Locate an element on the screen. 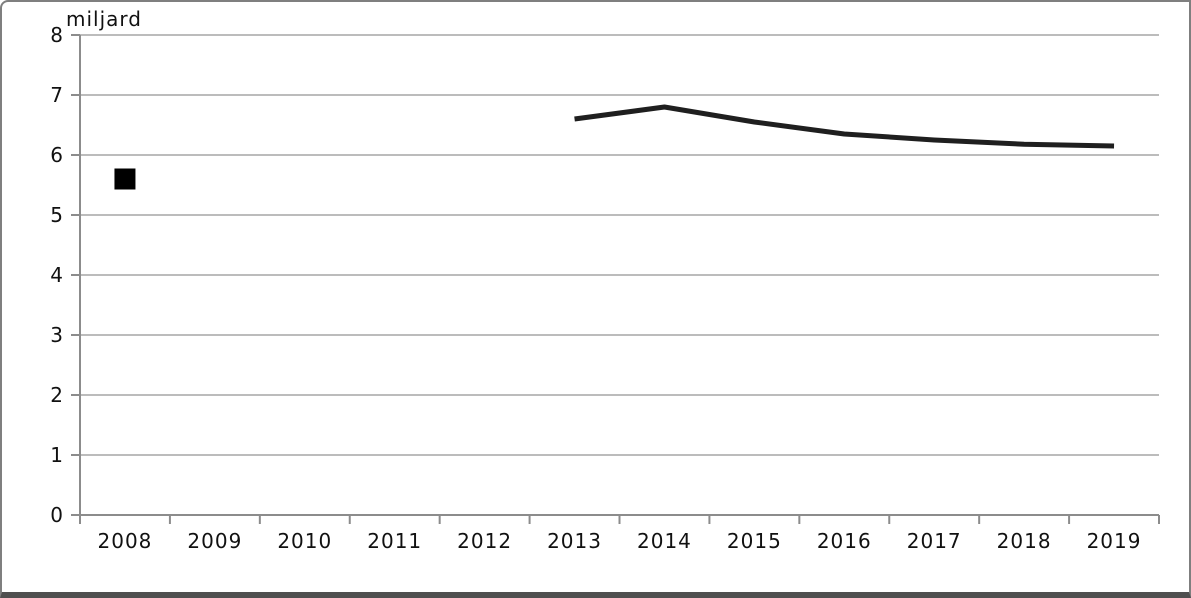 The height and width of the screenshot is (598, 1191). y-tick-label: 7 is located at coordinates (57, 95).